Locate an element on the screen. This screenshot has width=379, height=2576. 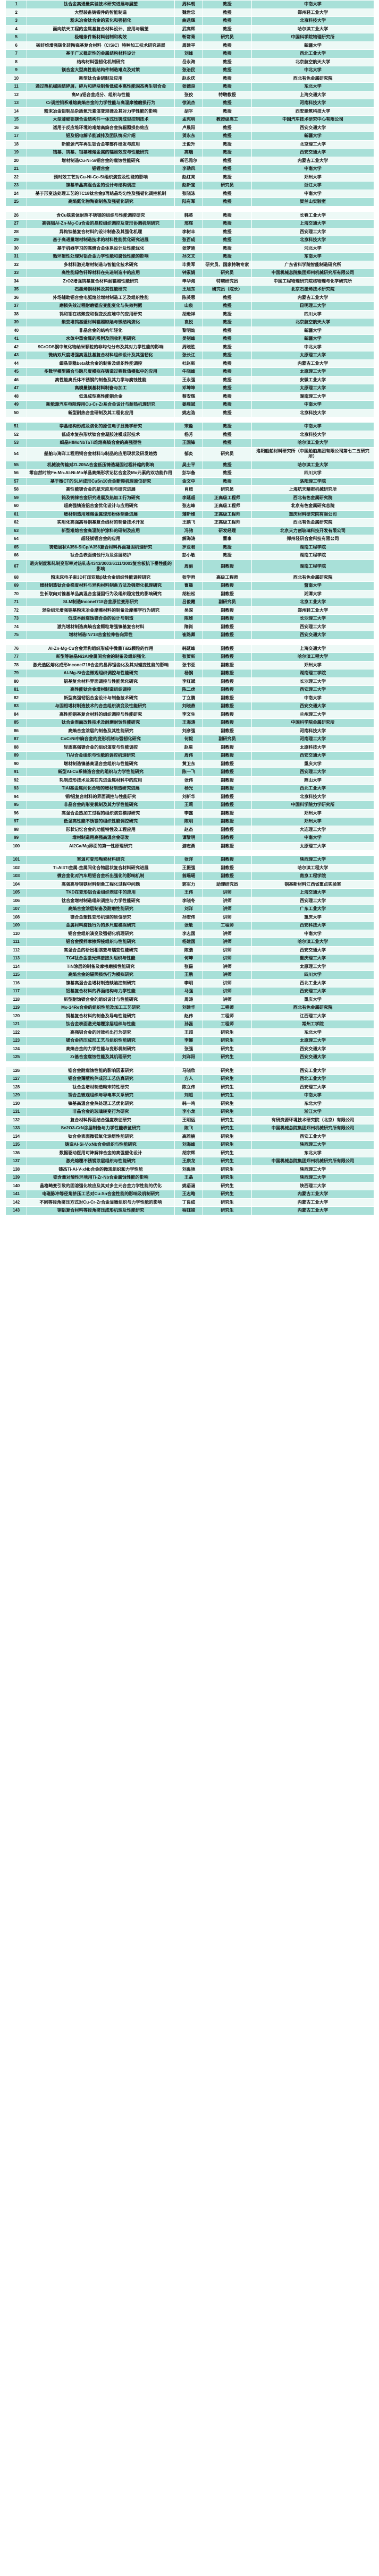
table-row: 110 铜合金组织演变及强韧化机理研究 李志国 讲师 中南大学 is located at coordinates (189, 934).